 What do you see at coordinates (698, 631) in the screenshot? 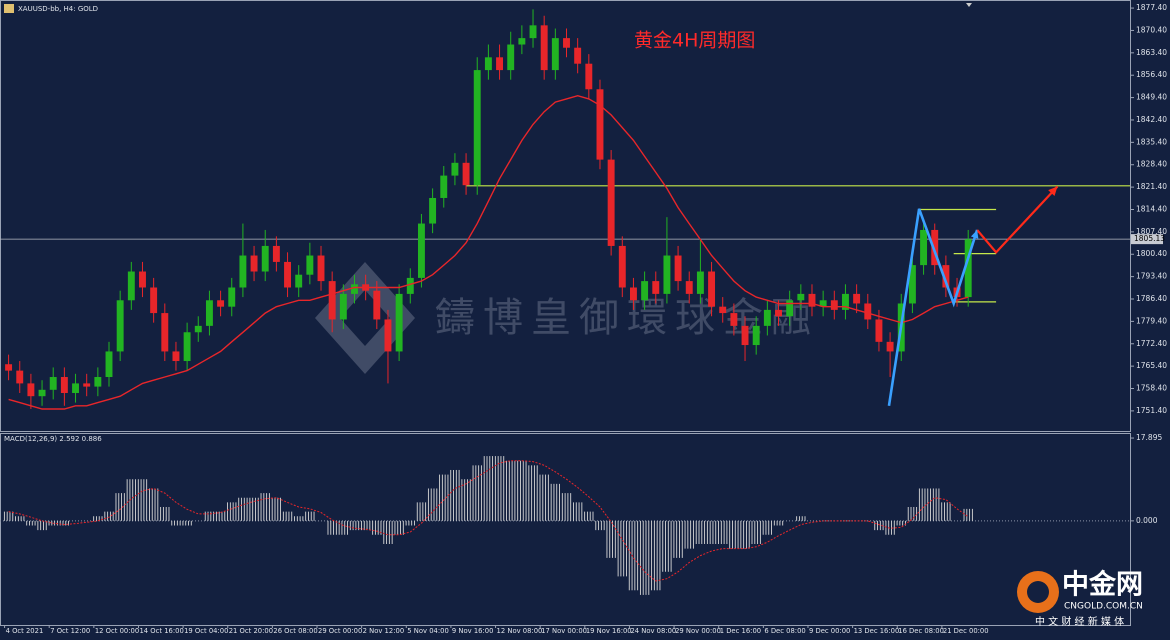
I see `x-tick-label: 29 Nov 00:00` at bounding box center [698, 631].